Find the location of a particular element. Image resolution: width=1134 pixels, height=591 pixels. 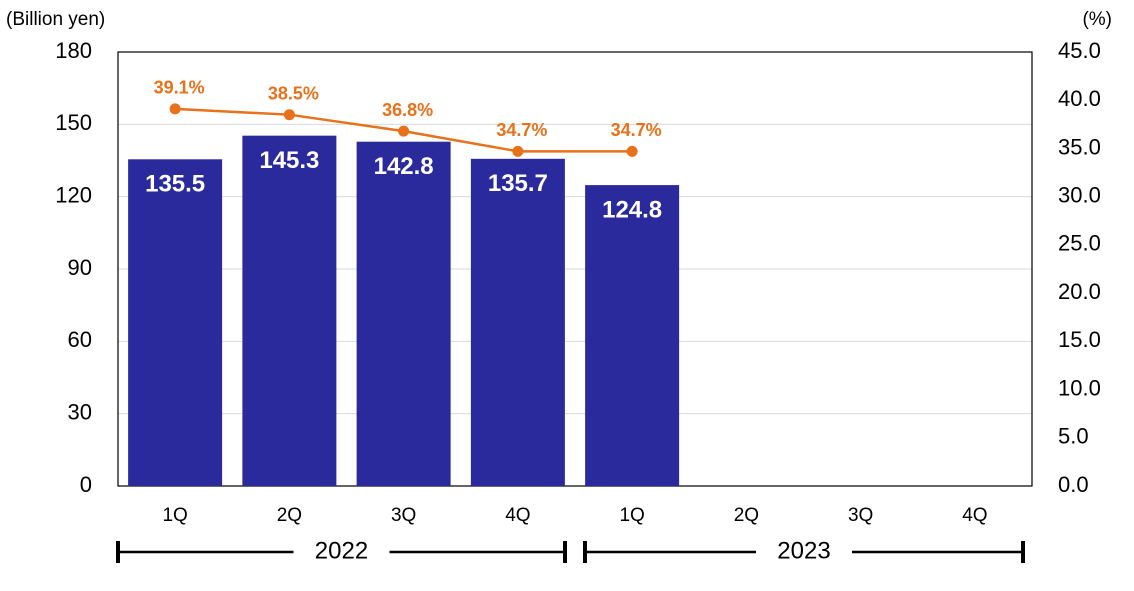

y2-tick-label: 35.0 is located at coordinates (1079, 146).